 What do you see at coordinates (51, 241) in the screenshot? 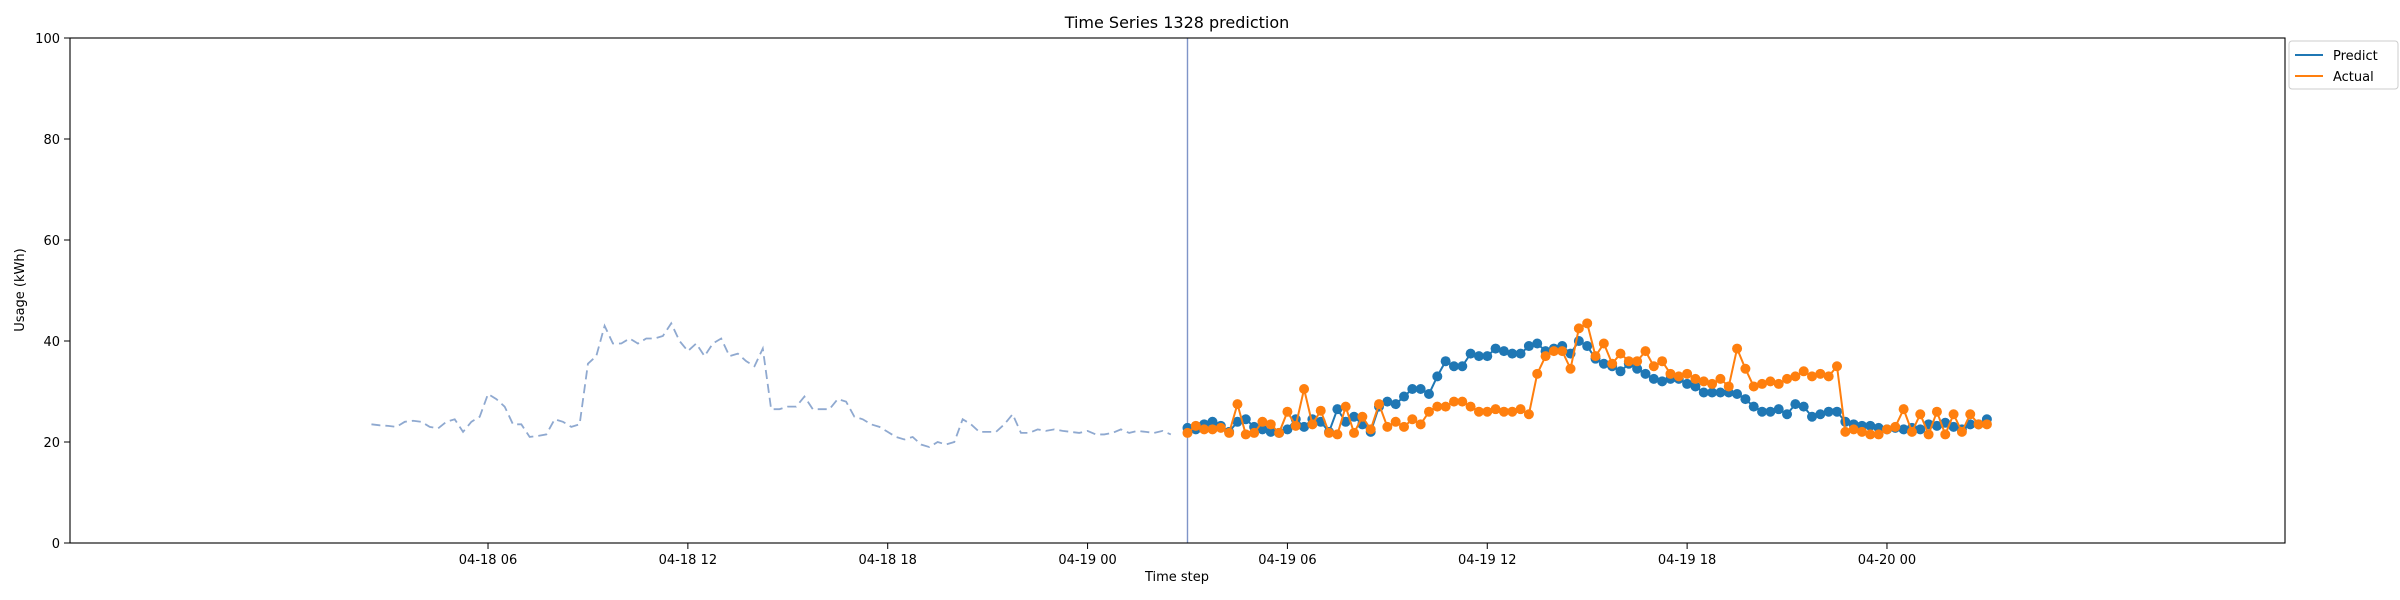
I see `y-tick-label: 60` at bounding box center [51, 241].